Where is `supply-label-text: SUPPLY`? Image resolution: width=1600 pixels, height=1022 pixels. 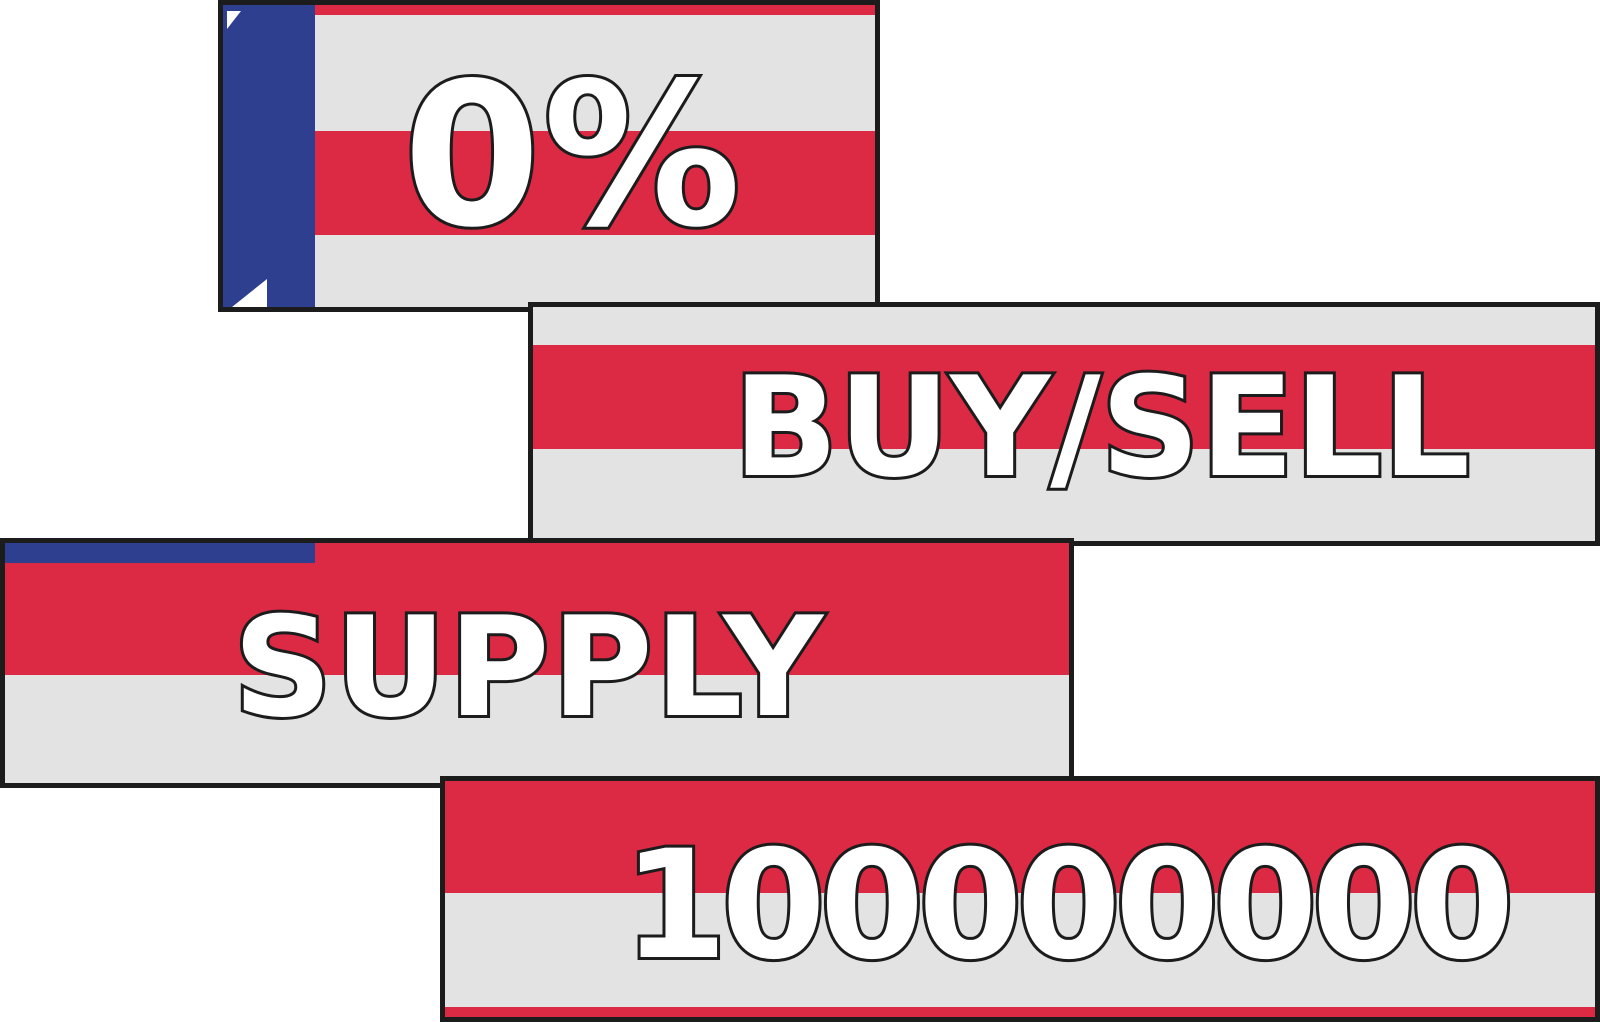
supply-label-text: SUPPLY is located at coordinates (528, 667).